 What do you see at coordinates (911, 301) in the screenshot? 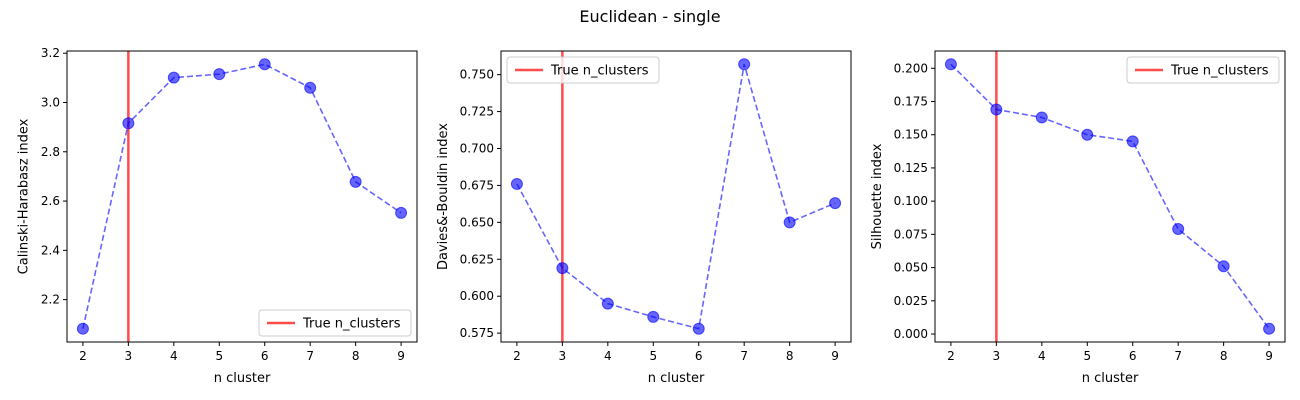
I see `y-tick-label: 0.025` at bounding box center [911, 301].